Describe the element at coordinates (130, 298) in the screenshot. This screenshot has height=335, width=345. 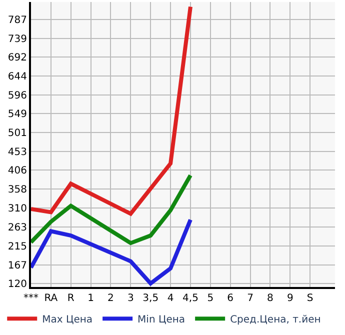
I see `x-tick-label: 3` at that location.